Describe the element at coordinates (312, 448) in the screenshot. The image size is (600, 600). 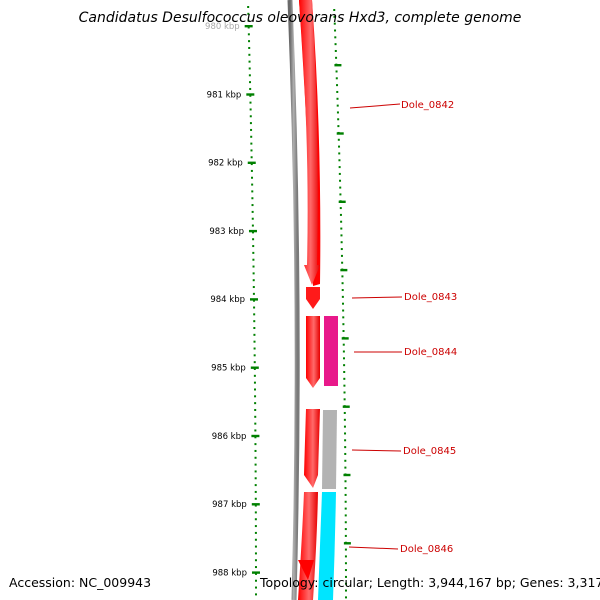
I see `cds-0845-red` at that location.